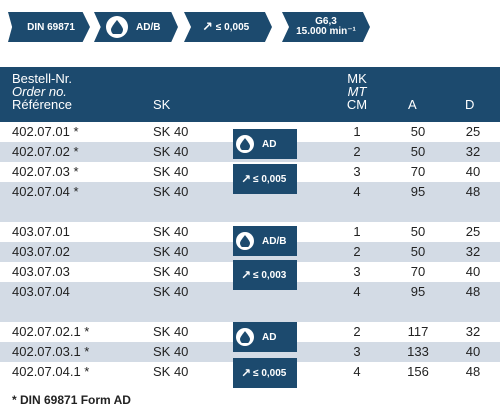 The height and width of the screenshot is (411, 500). I want to click on cell-bestell: 403.07.01, so click(41, 231).